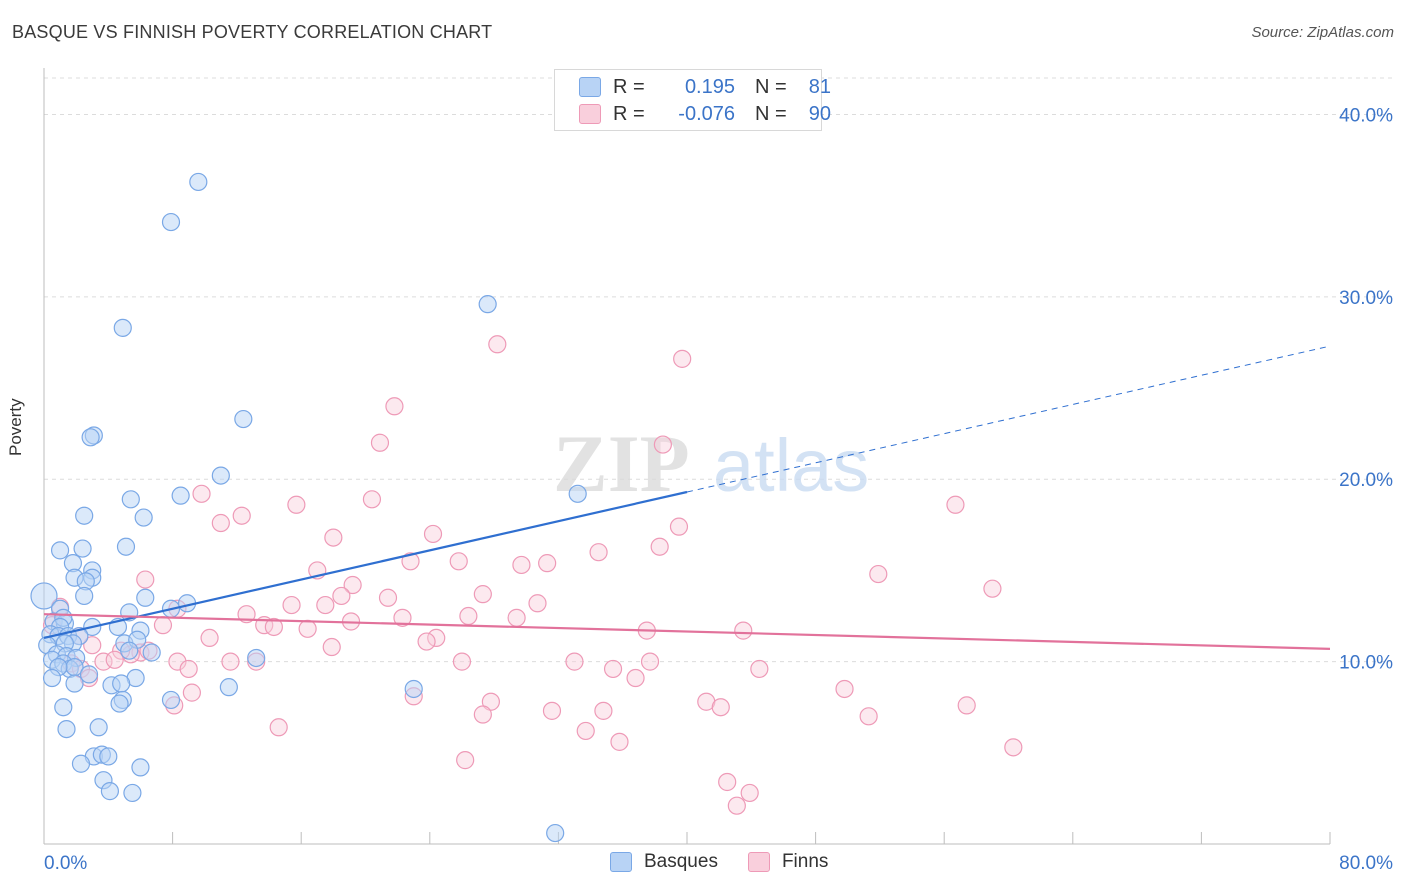 The height and width of the screenshot is (892, 1406). I want to click on legend-item-finns: Finns, so click(788, 862).